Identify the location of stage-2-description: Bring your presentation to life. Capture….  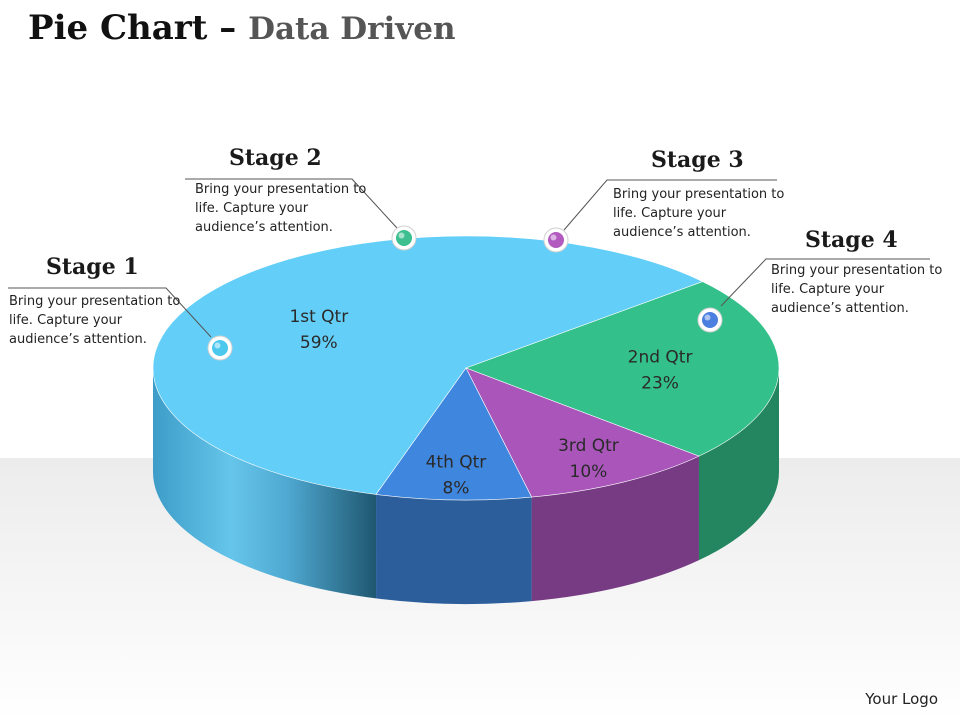
(281, 208).